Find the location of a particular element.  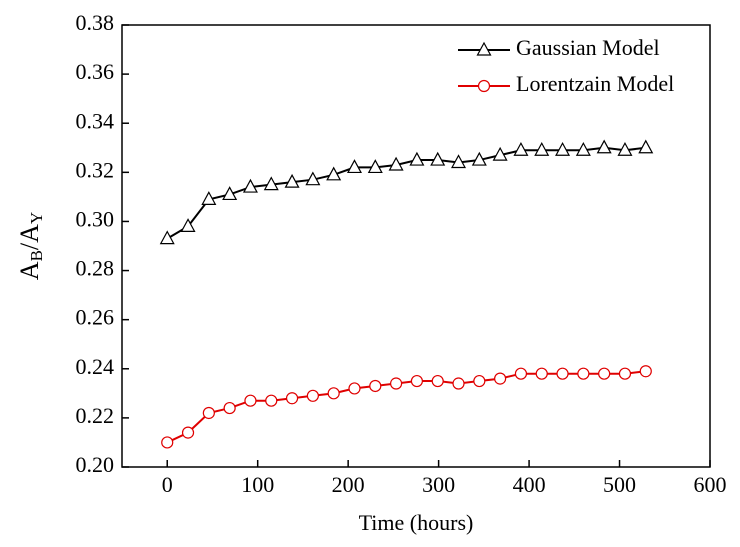

x-tick-label: 500 is located at coordinates (619, 484).